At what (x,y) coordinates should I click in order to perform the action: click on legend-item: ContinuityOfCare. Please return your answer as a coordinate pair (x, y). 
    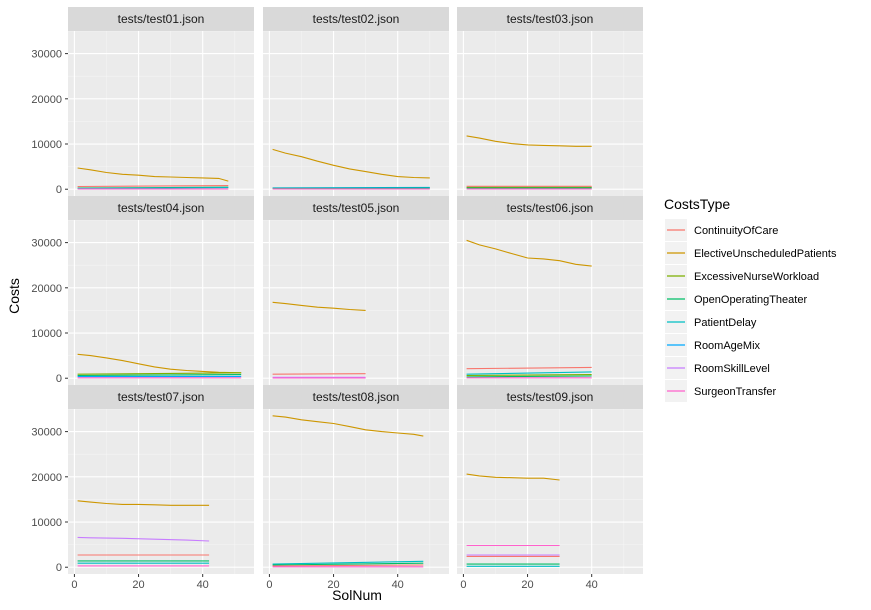
    Looking at the image, I should click on (721, 230).